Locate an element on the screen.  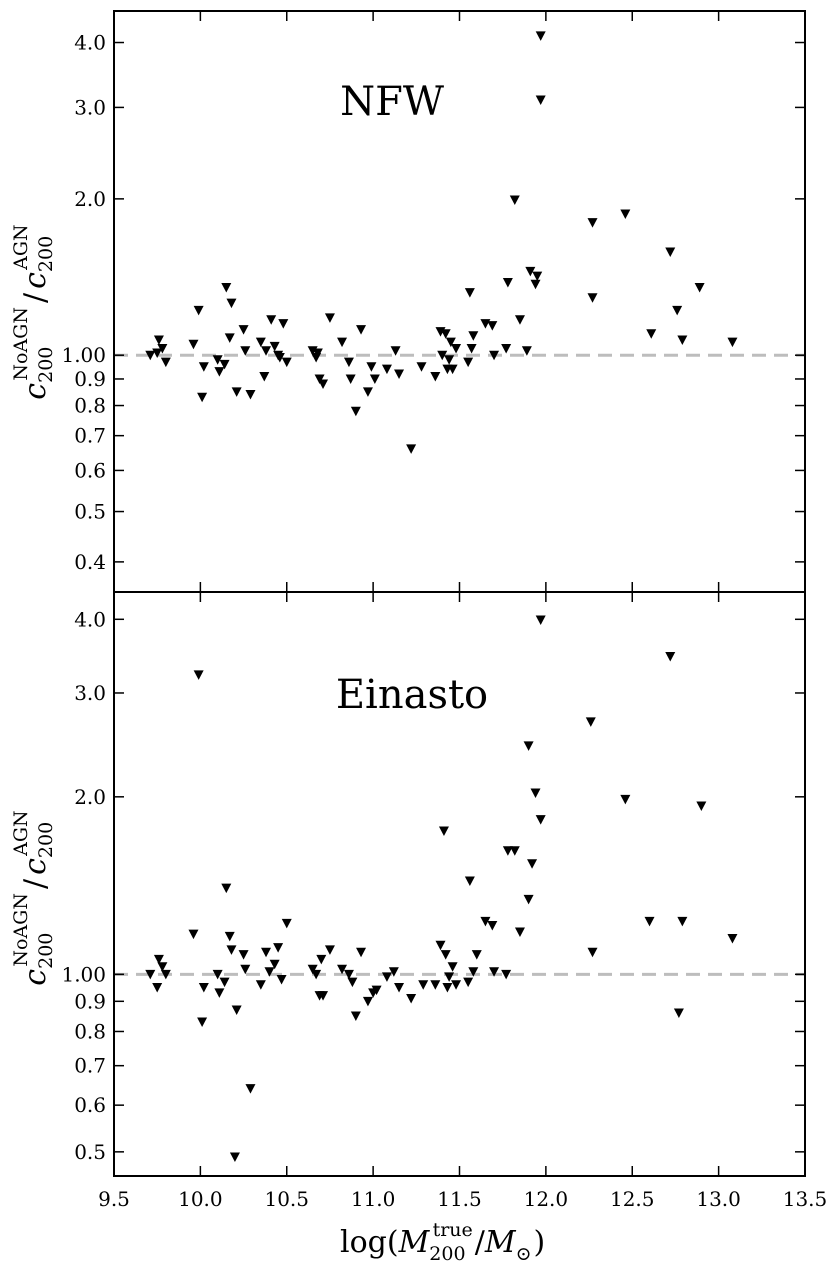
y-tick-label: 1.00 is located at coordinates (83, 974).